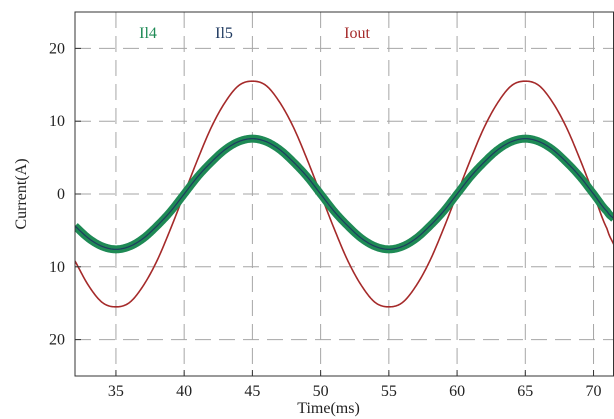 This screenshot has height=419, width=614. I want to click on x-tick-label: 45, so click(252, 391).